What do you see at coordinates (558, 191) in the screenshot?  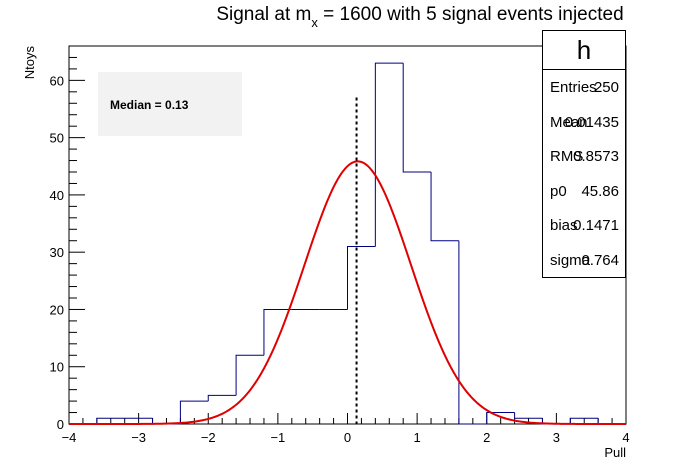 I see `stats-key: p0` at bounding box center [558, 191].